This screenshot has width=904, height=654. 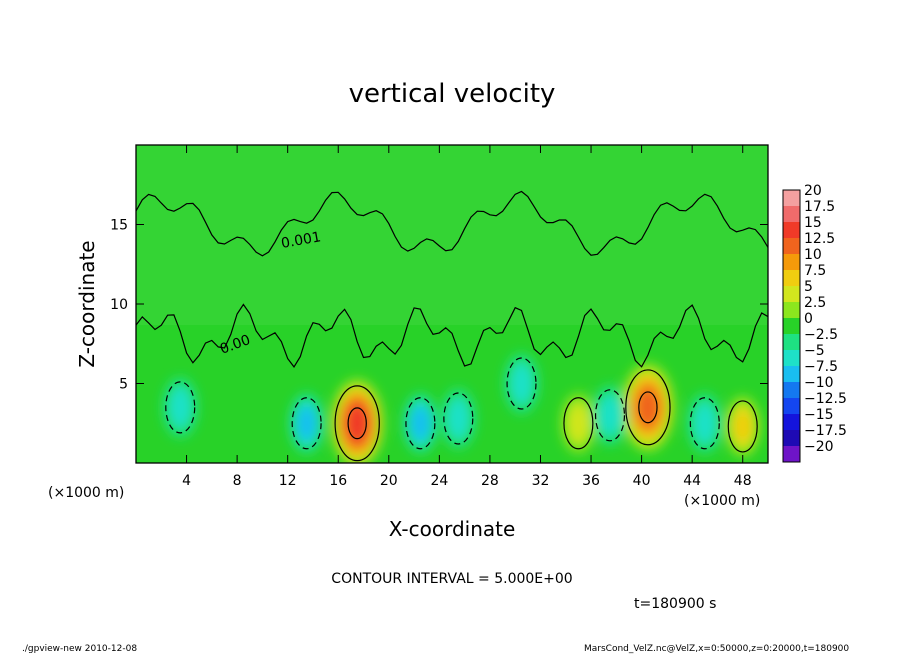 I want to click on x-tick-label: 24, so click(x=439, y=481).